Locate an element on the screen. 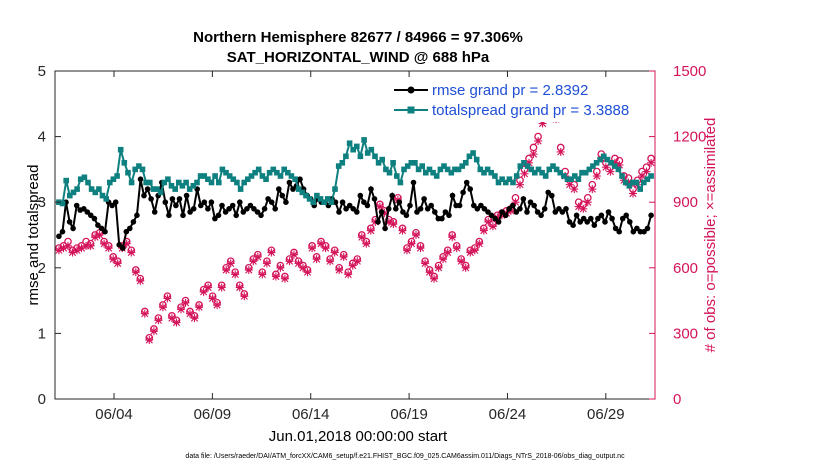 The height and width of the screenshot is (470, 830). x-tick-label: 06/04 is located at coordinates (114, 414).